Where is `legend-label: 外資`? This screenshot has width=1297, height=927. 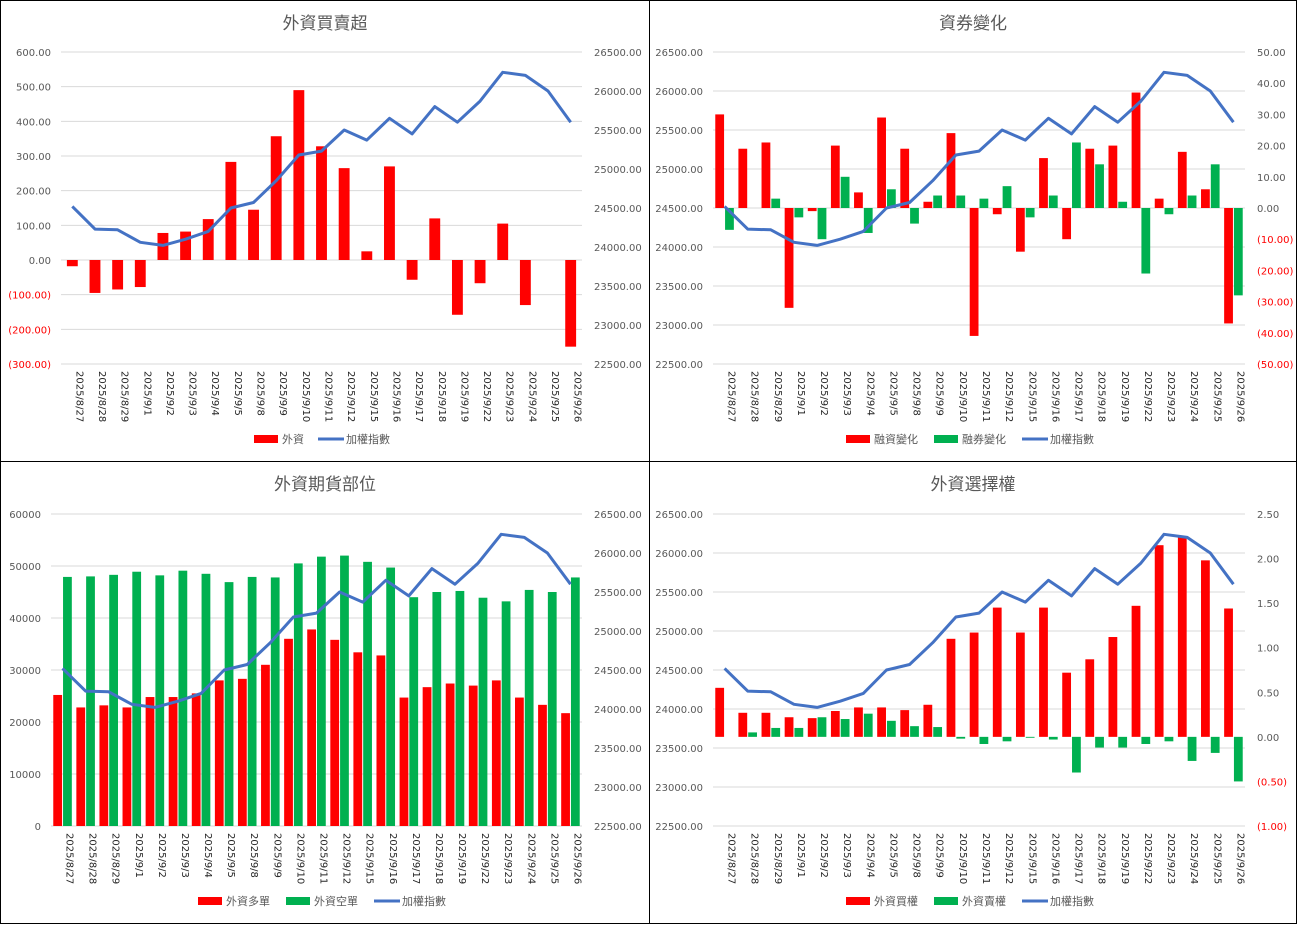 legend-label: 外資 is located at coordinates (293, 439).